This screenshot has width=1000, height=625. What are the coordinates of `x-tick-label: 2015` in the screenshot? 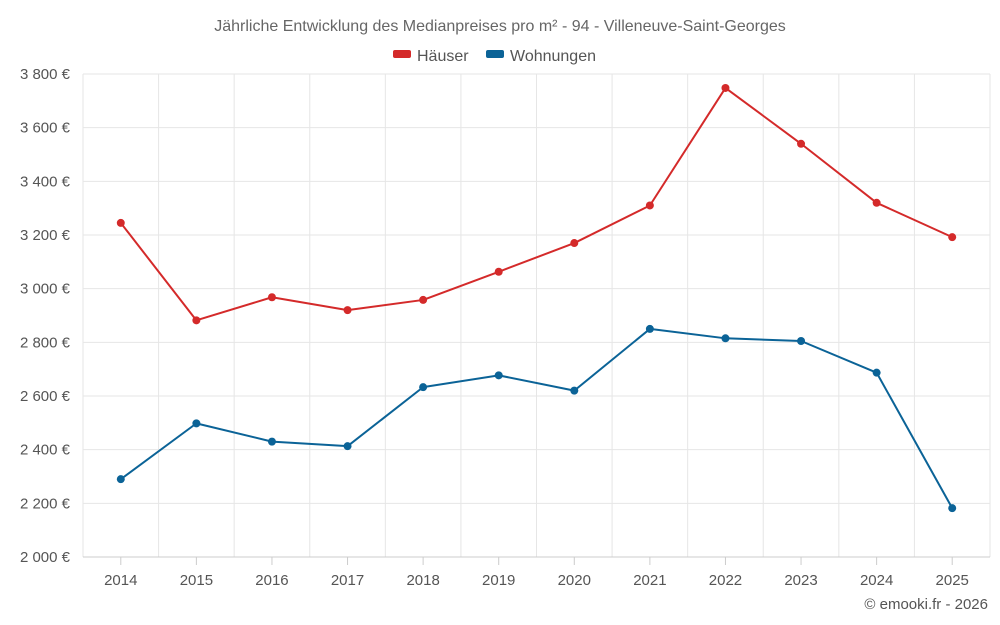 It's located at (196, 580).